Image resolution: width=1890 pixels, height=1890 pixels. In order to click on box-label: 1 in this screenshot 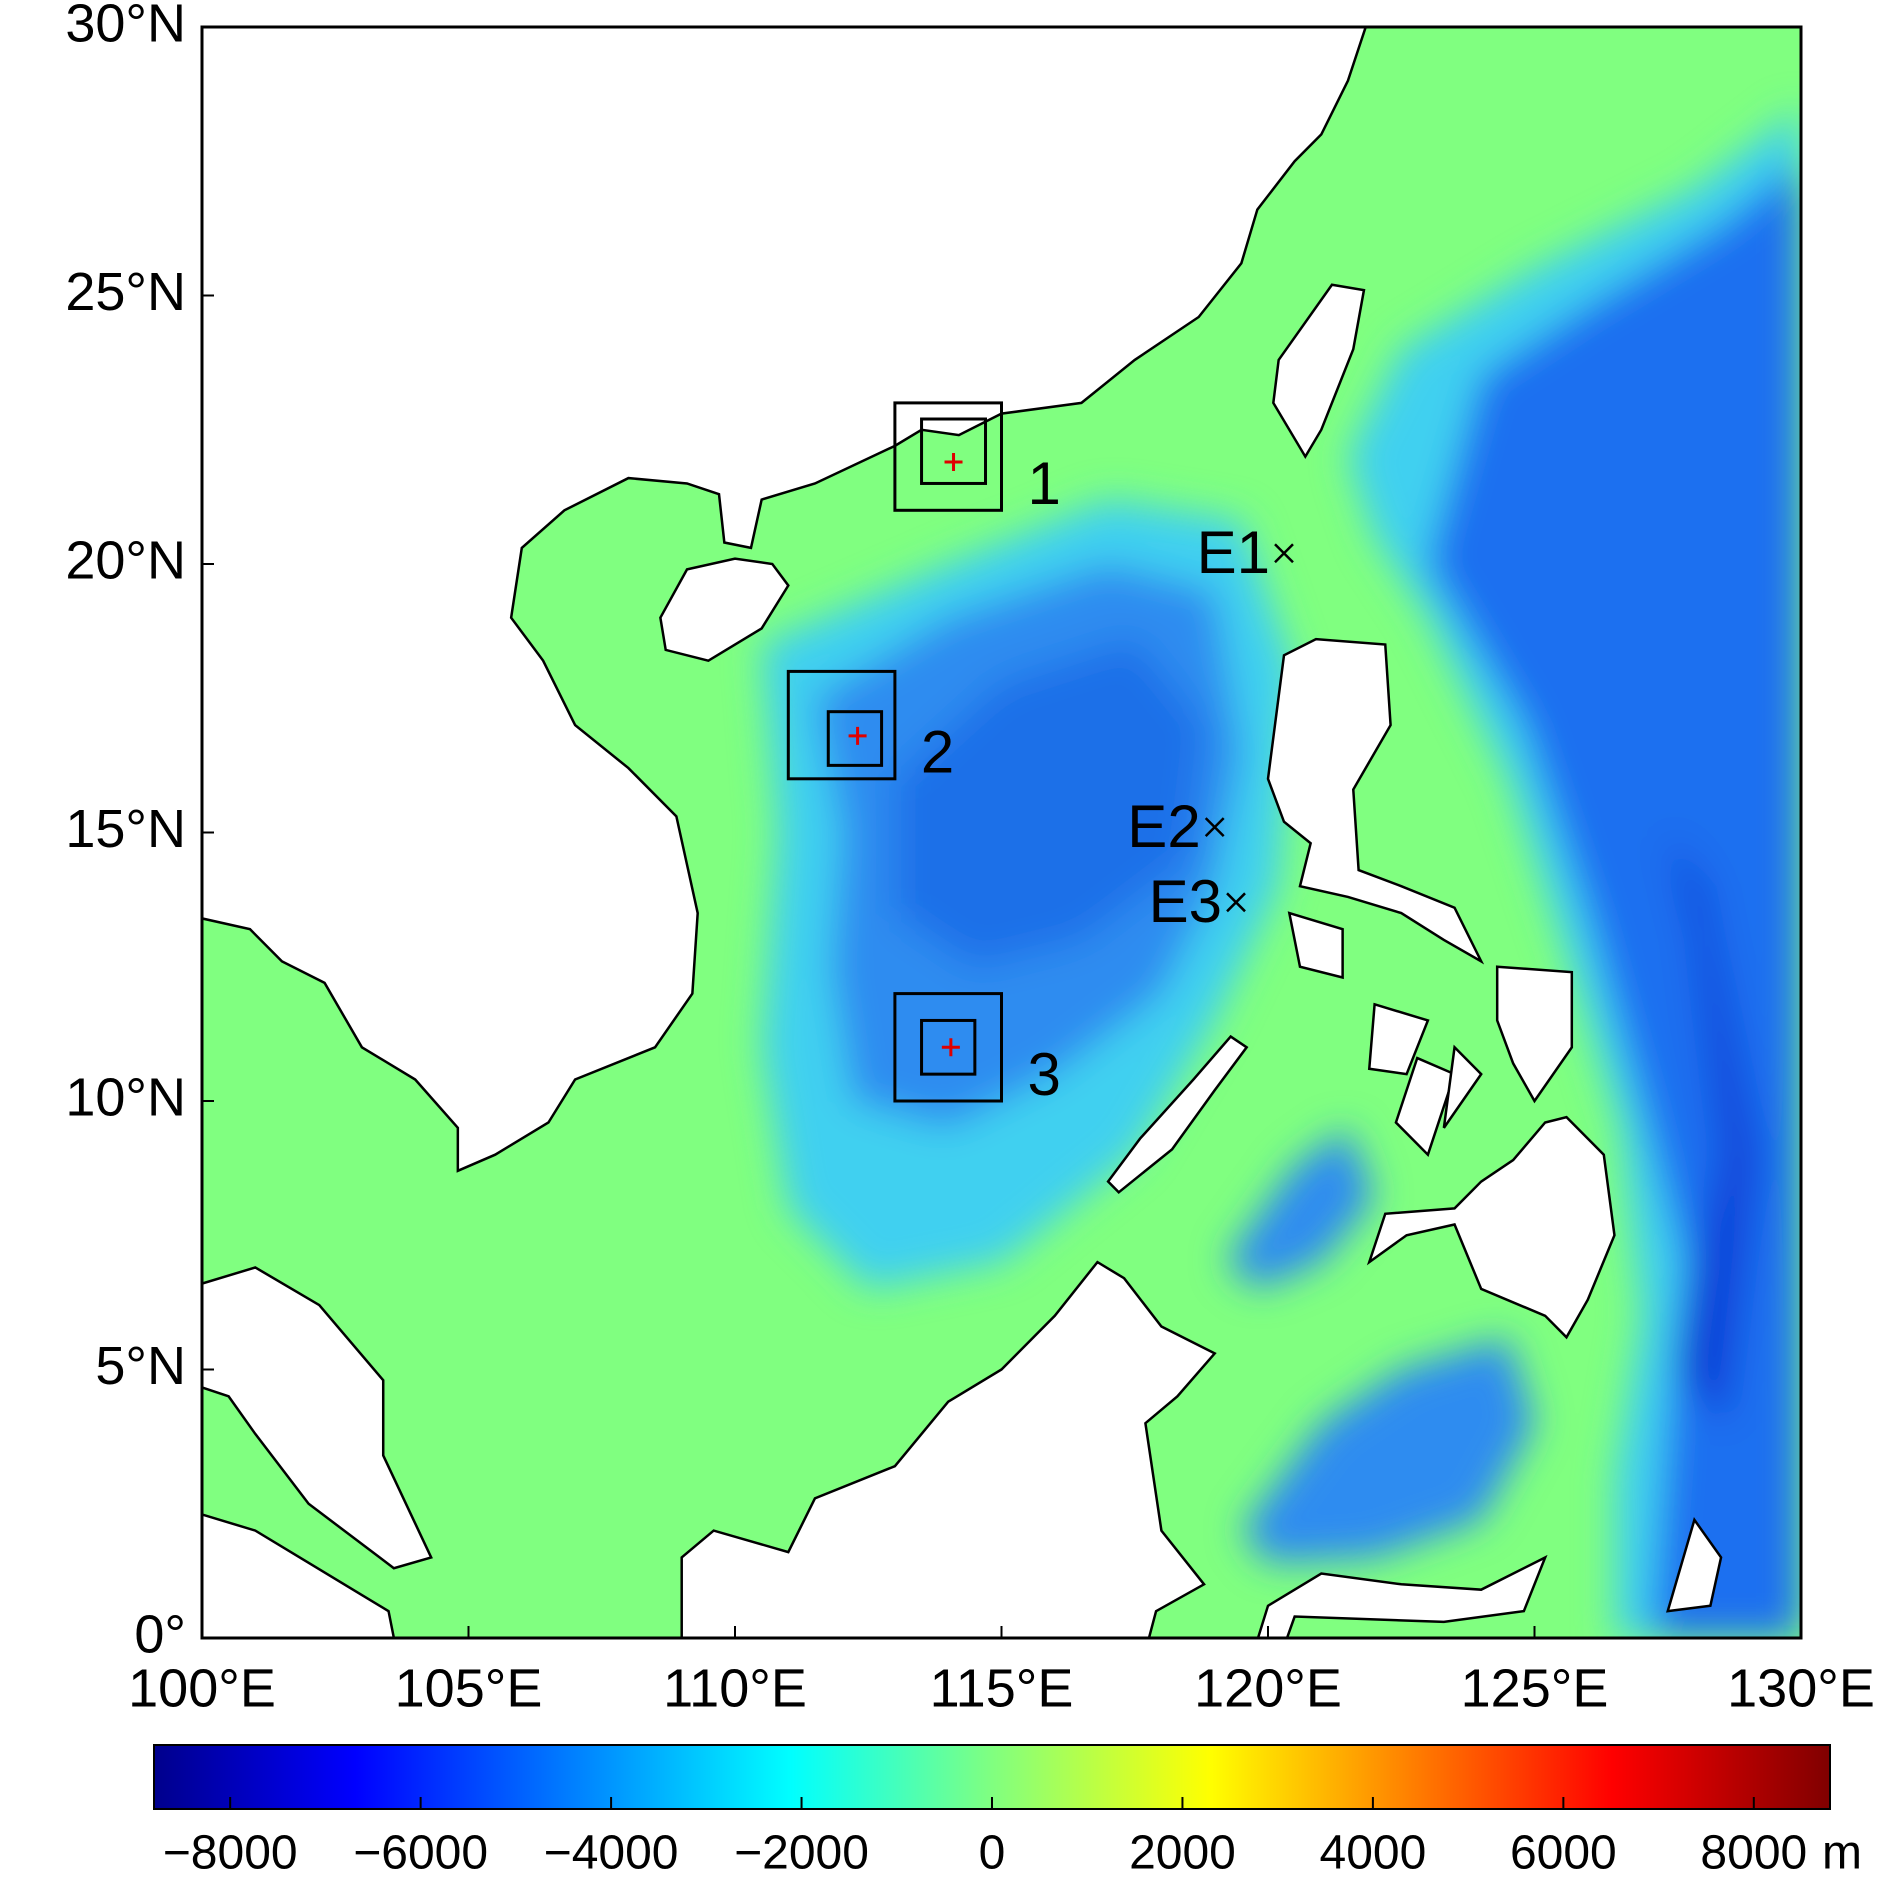, I will do `click(1044, 483)`.